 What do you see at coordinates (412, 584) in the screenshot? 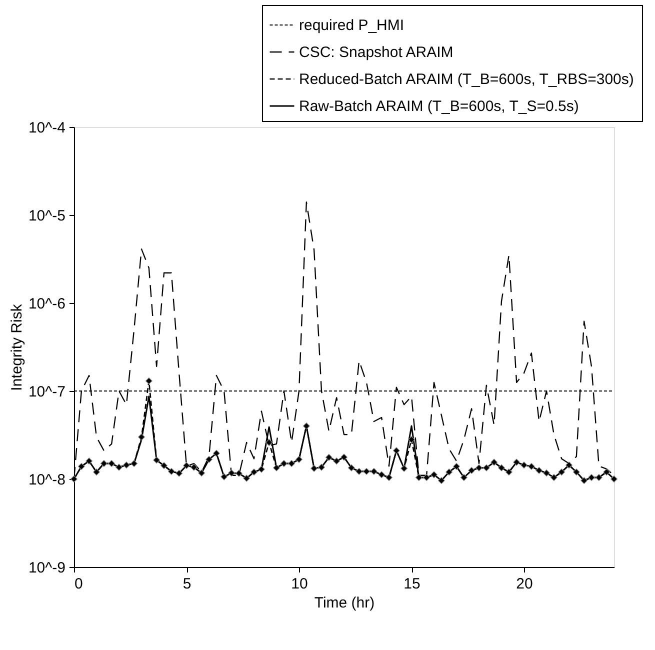
I see `x-tick-label: 15` at bounding box center [412, 584].